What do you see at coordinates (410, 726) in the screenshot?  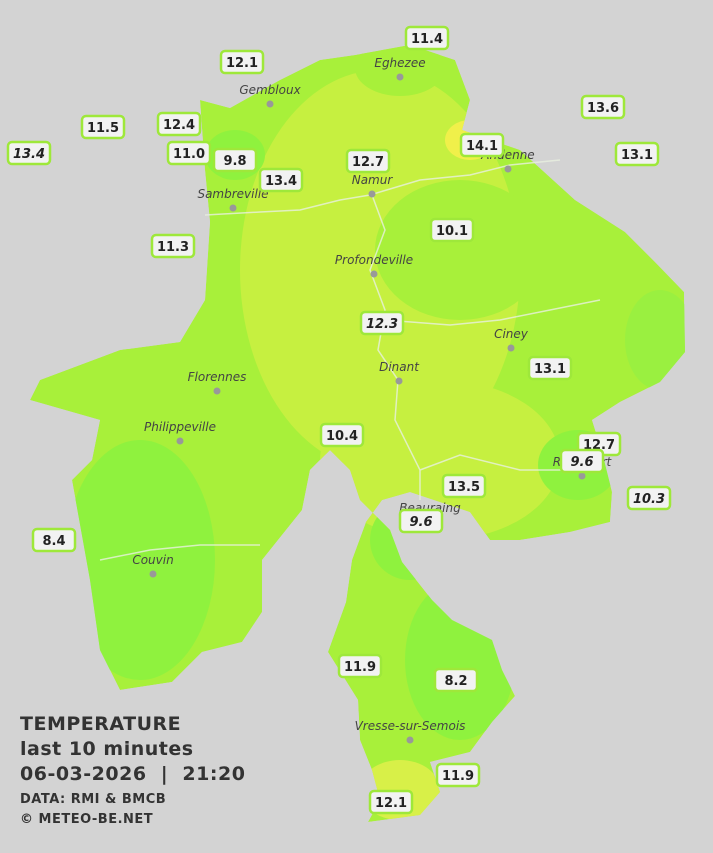 I see `town-name: Vresse-sur-Semois` at bounding box center [410, 726].